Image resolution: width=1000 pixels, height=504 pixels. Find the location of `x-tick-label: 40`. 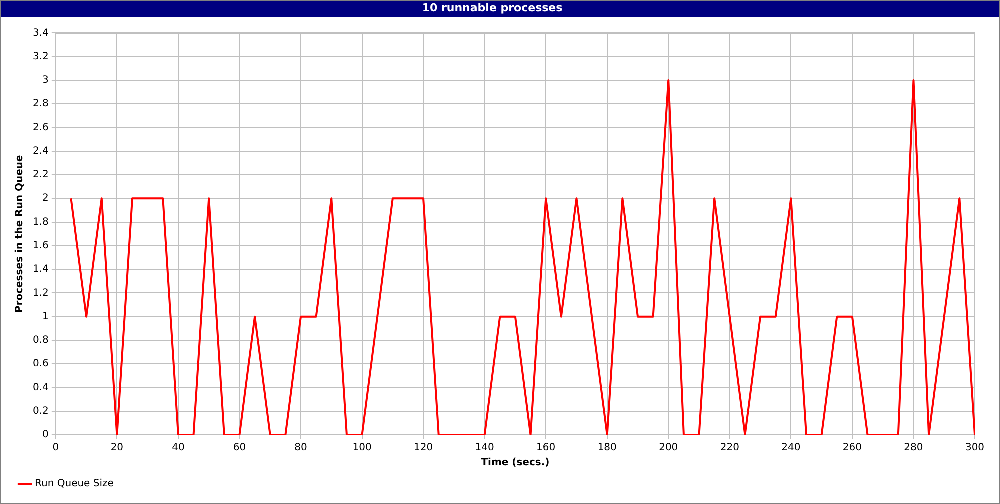

x-tick-label: 40 is located at coordinates (178, 448).